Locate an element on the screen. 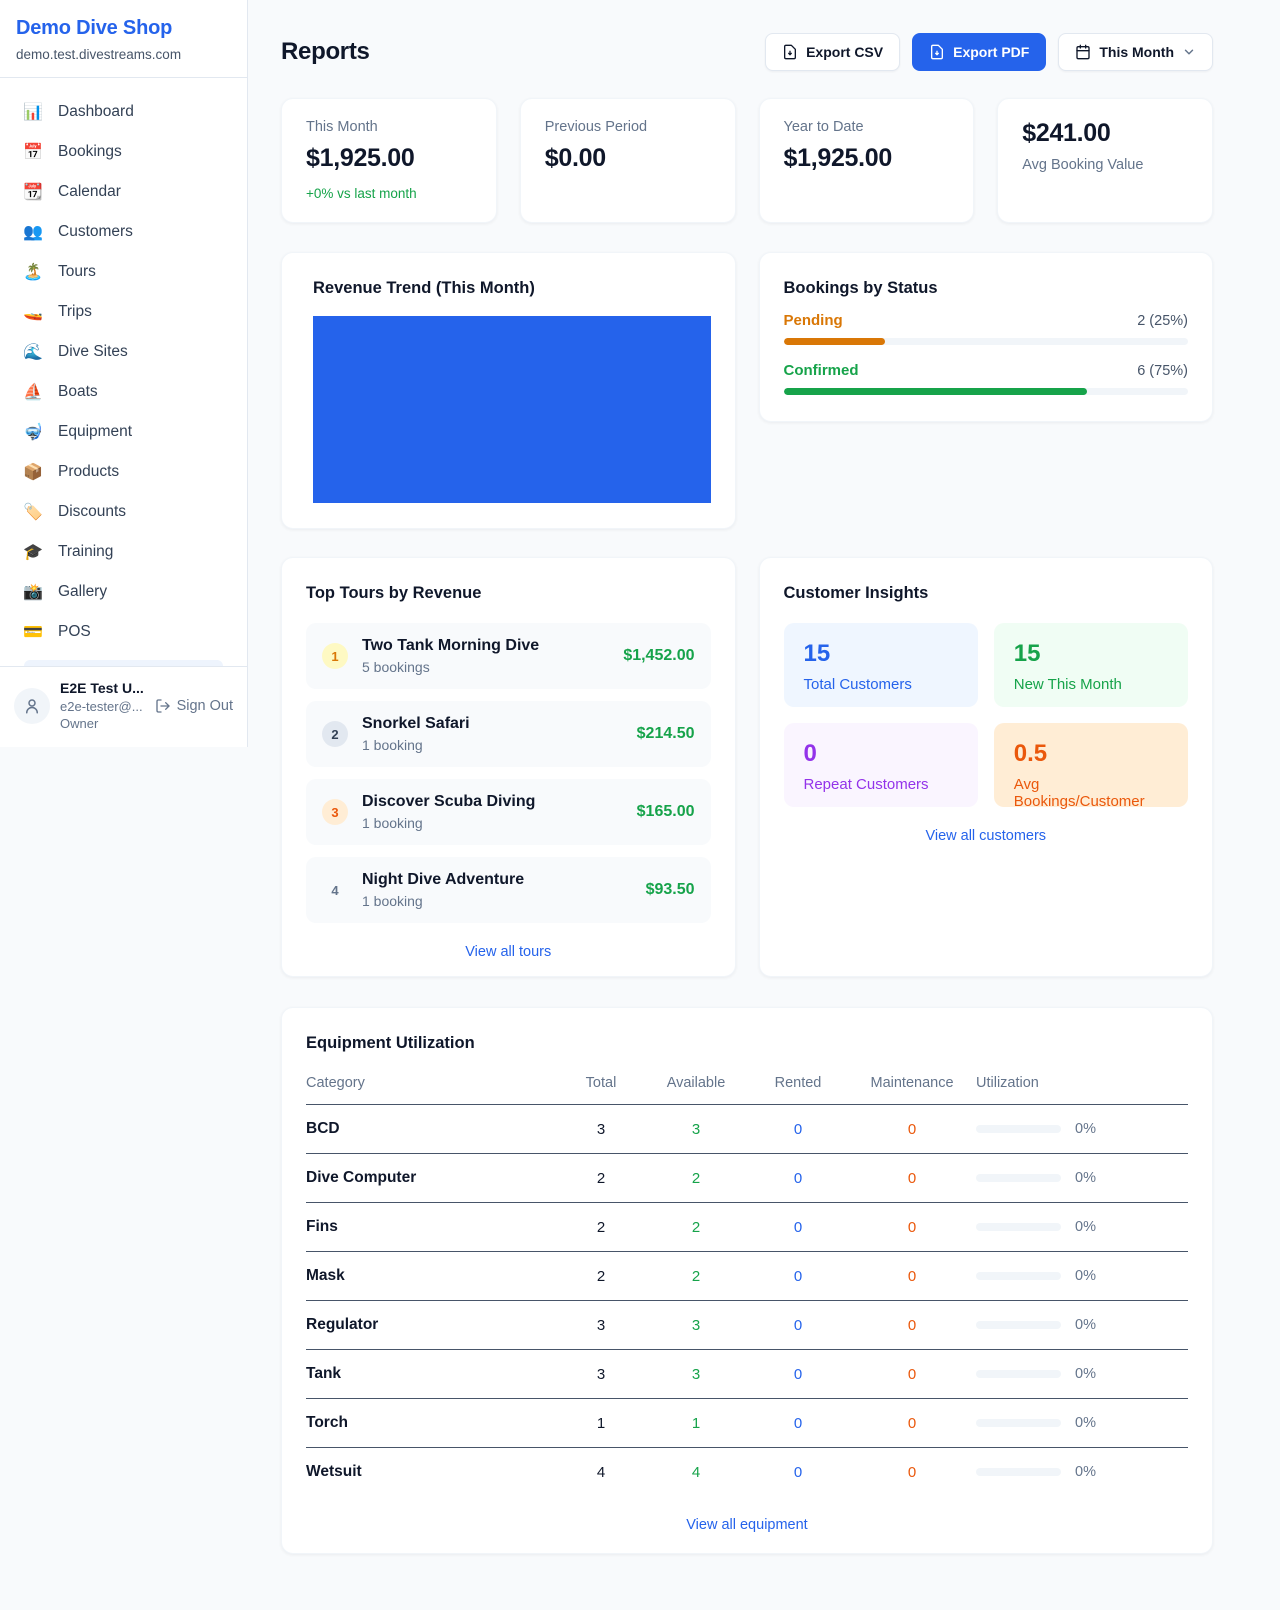 Image resolution: width=1280 pixels, height=1610 pixels. sidebar-item-equipment: 🤿 Equipment is located at coordinates (123, 432).